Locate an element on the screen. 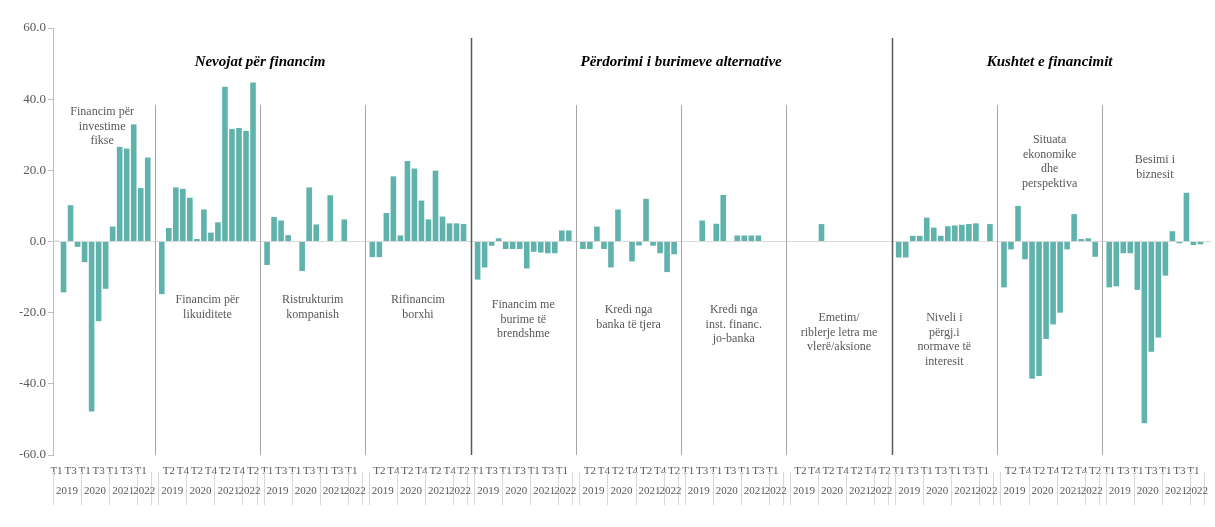  annotation: Situata ekonomike dhe perspektiva is located at coordinates (1049, 161).